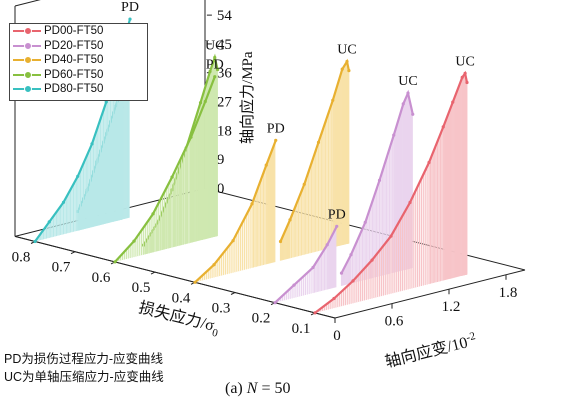 Image resolution: width=580 pixels, height=405 pixels. I want to click on z-tick-label: 27, so click(225, 103).